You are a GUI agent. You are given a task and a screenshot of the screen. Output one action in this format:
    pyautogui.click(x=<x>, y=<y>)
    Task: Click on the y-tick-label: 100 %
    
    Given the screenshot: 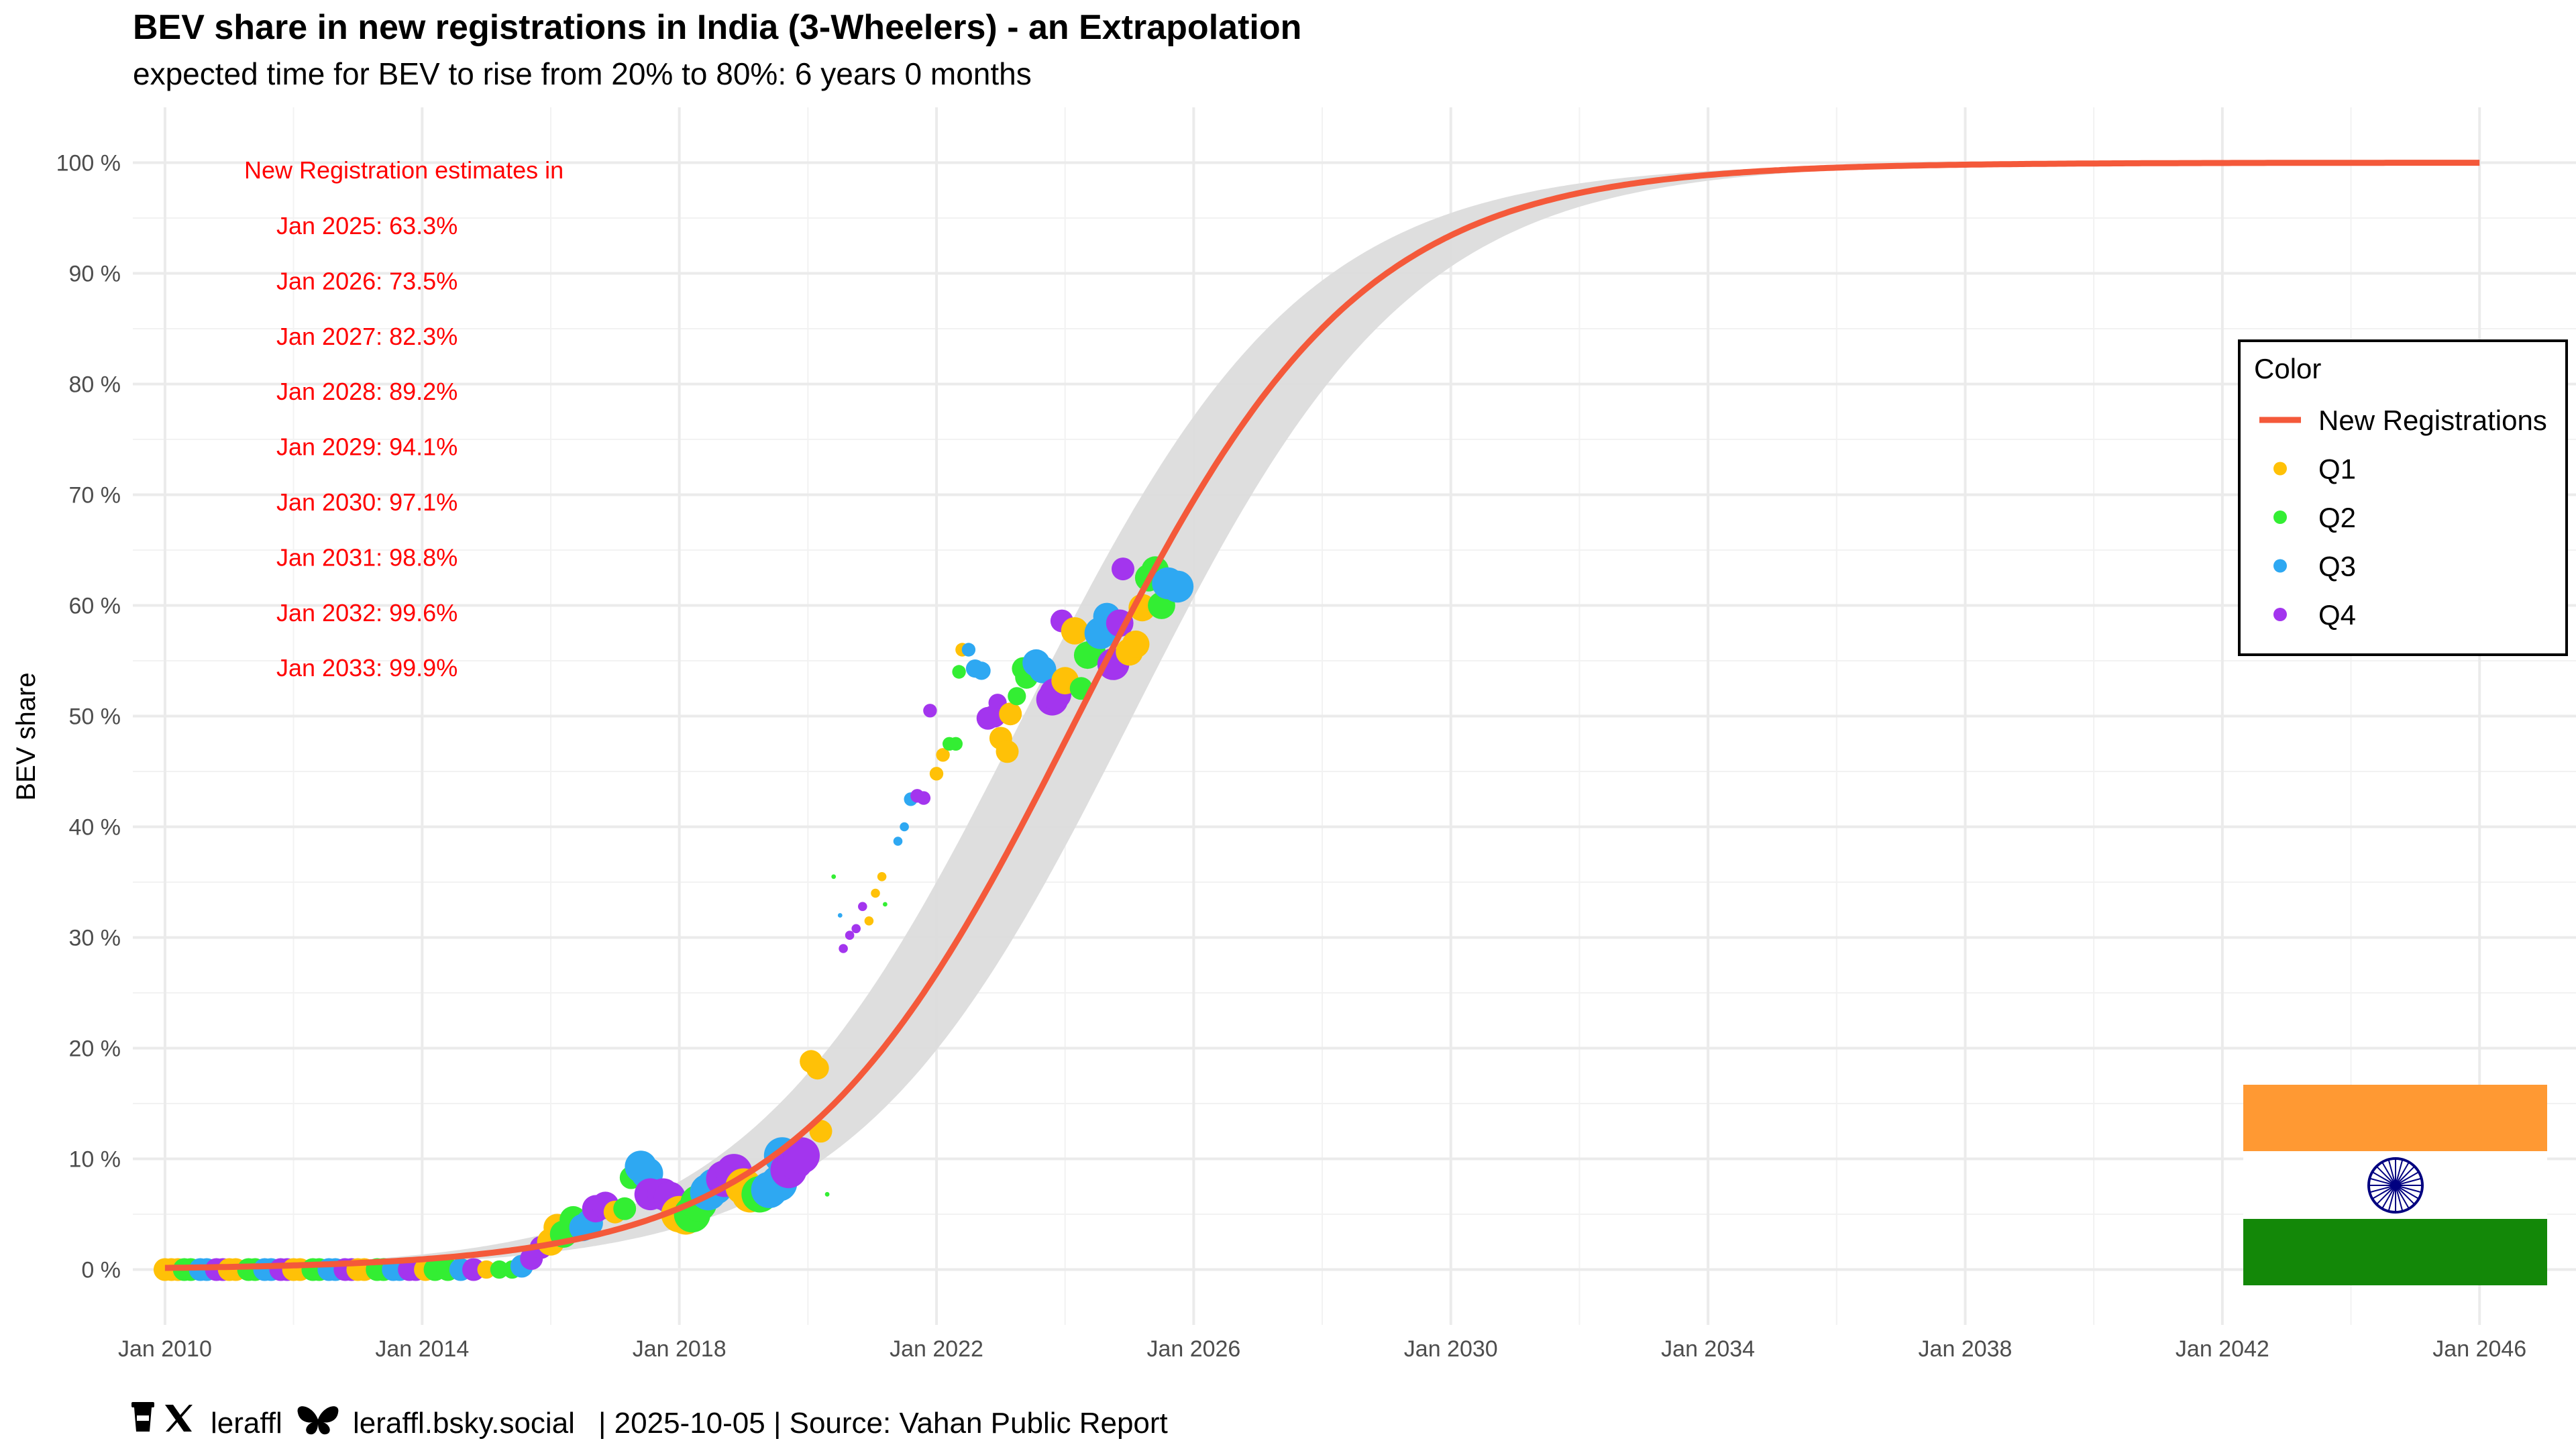 What is the action you would take?
    pyautogui.click(x=88, y=163)
    